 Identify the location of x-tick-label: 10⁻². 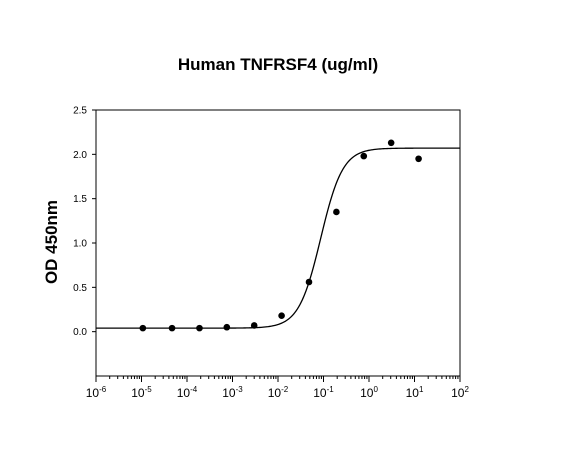
(278, 392).